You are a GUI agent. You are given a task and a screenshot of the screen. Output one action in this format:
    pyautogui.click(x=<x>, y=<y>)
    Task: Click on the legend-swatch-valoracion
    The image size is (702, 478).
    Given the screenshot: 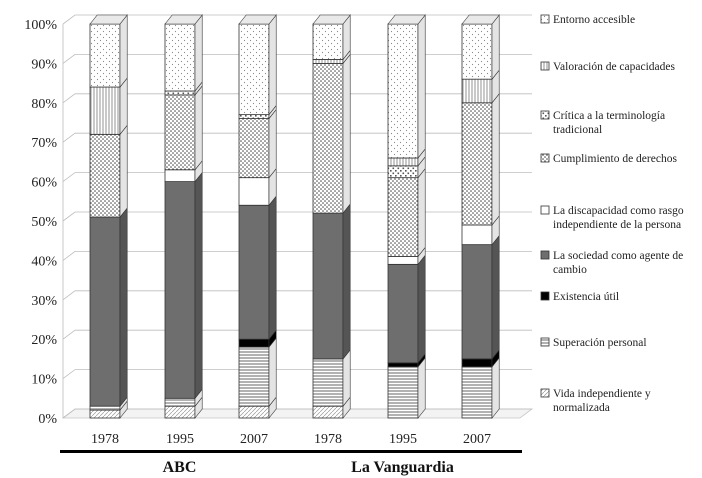 What is the action you would take?
    pyautogui.click(x=545, y=66)
    